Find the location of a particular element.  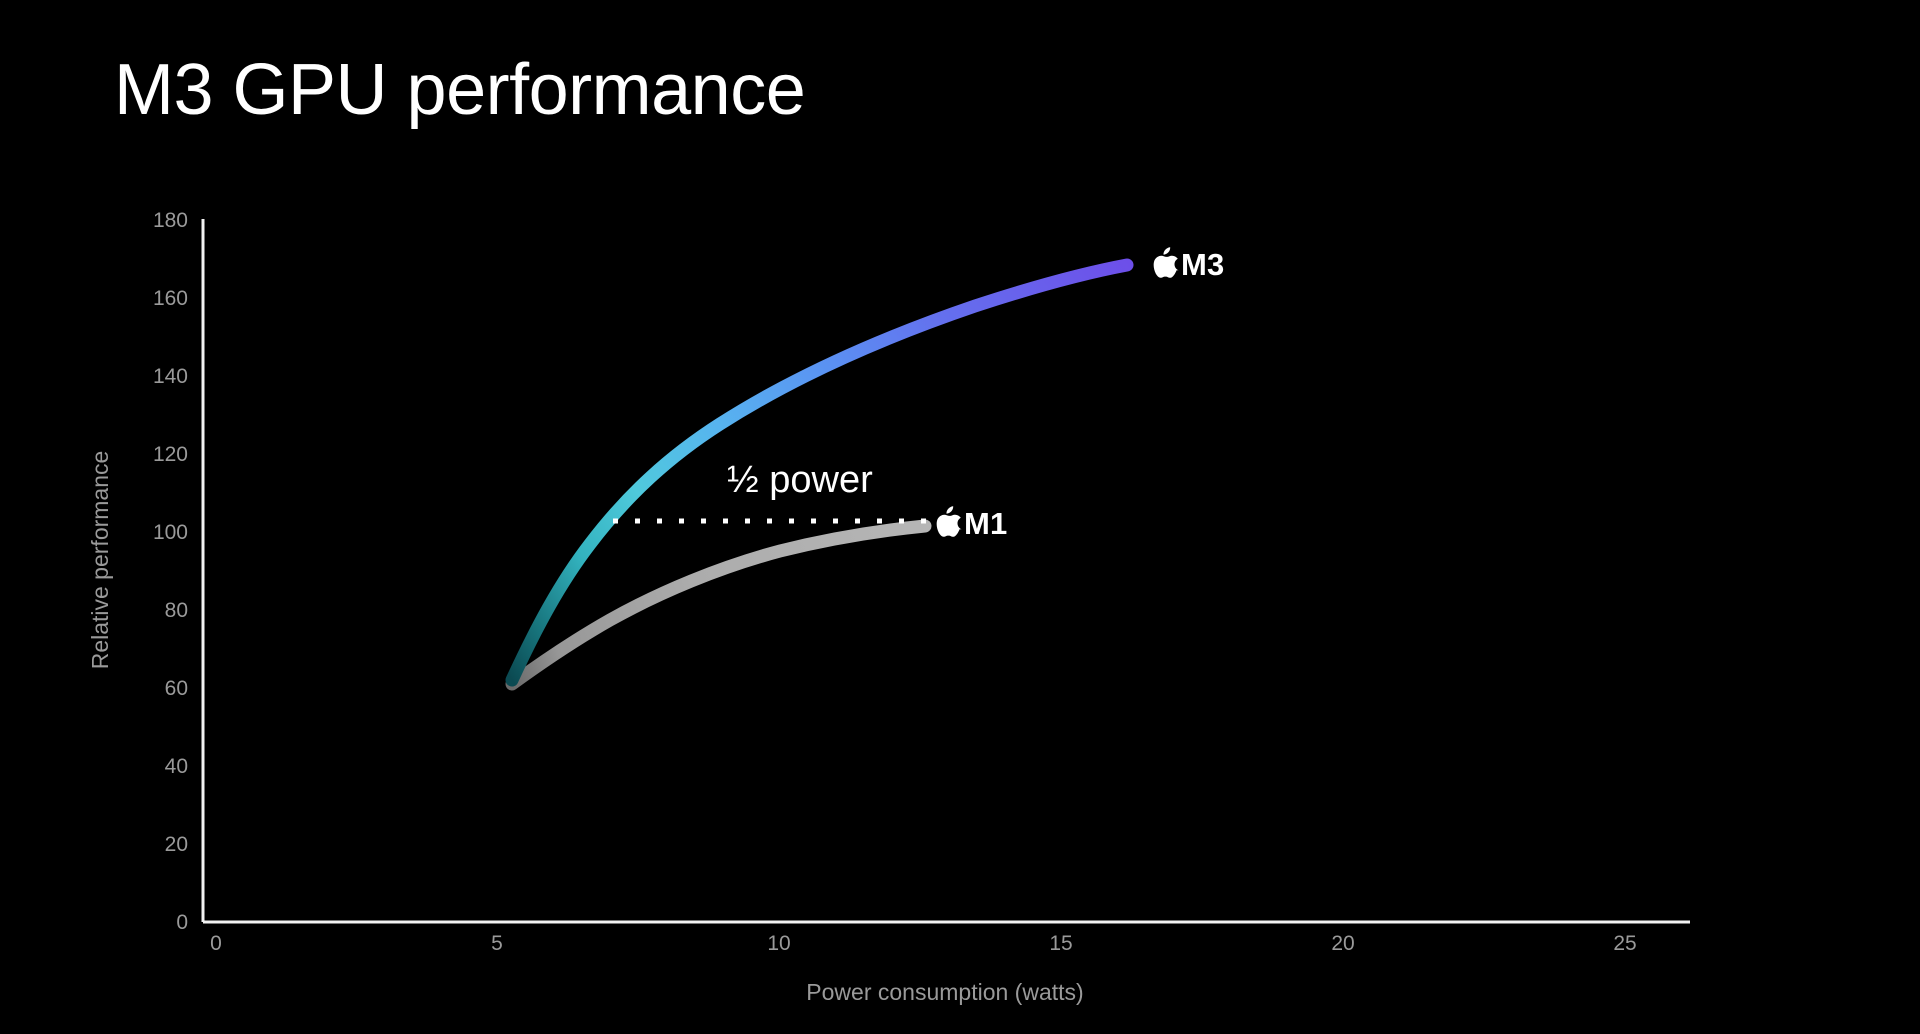

y-tick-label: 100 is located at coordinates (170, 532).